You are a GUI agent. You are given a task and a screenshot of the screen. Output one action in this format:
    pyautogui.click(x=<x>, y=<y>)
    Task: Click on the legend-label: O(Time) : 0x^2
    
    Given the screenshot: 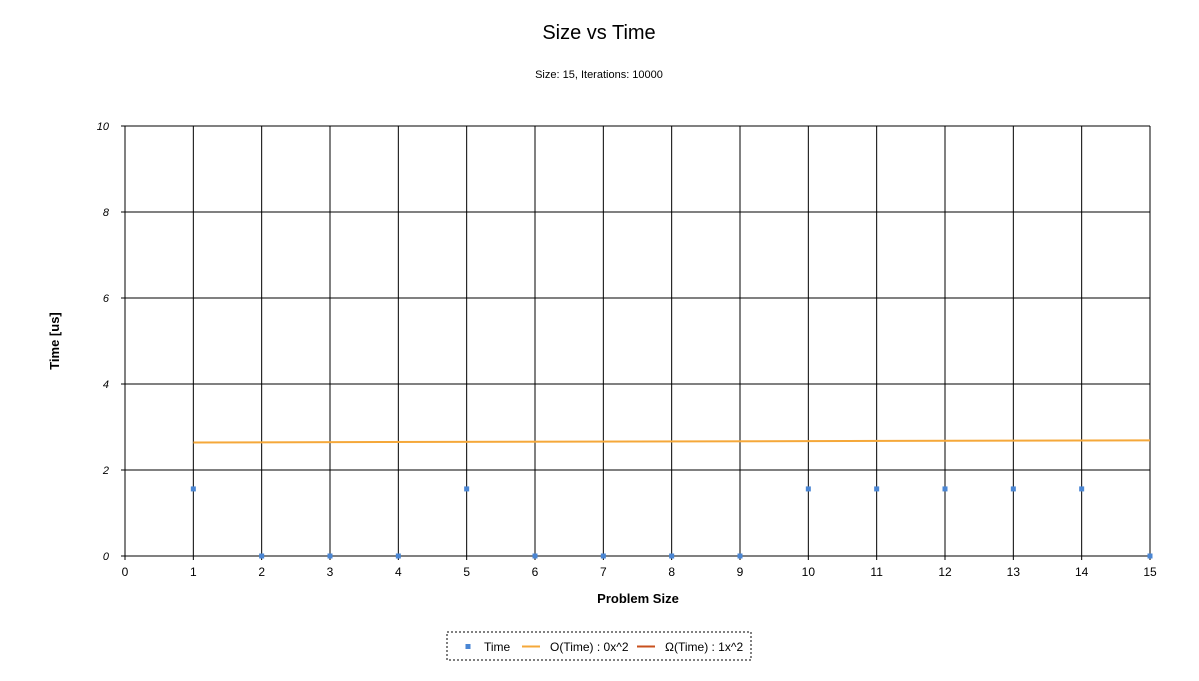 What is the action you would take?
    pyautogui.click(x=589, y=647)
    